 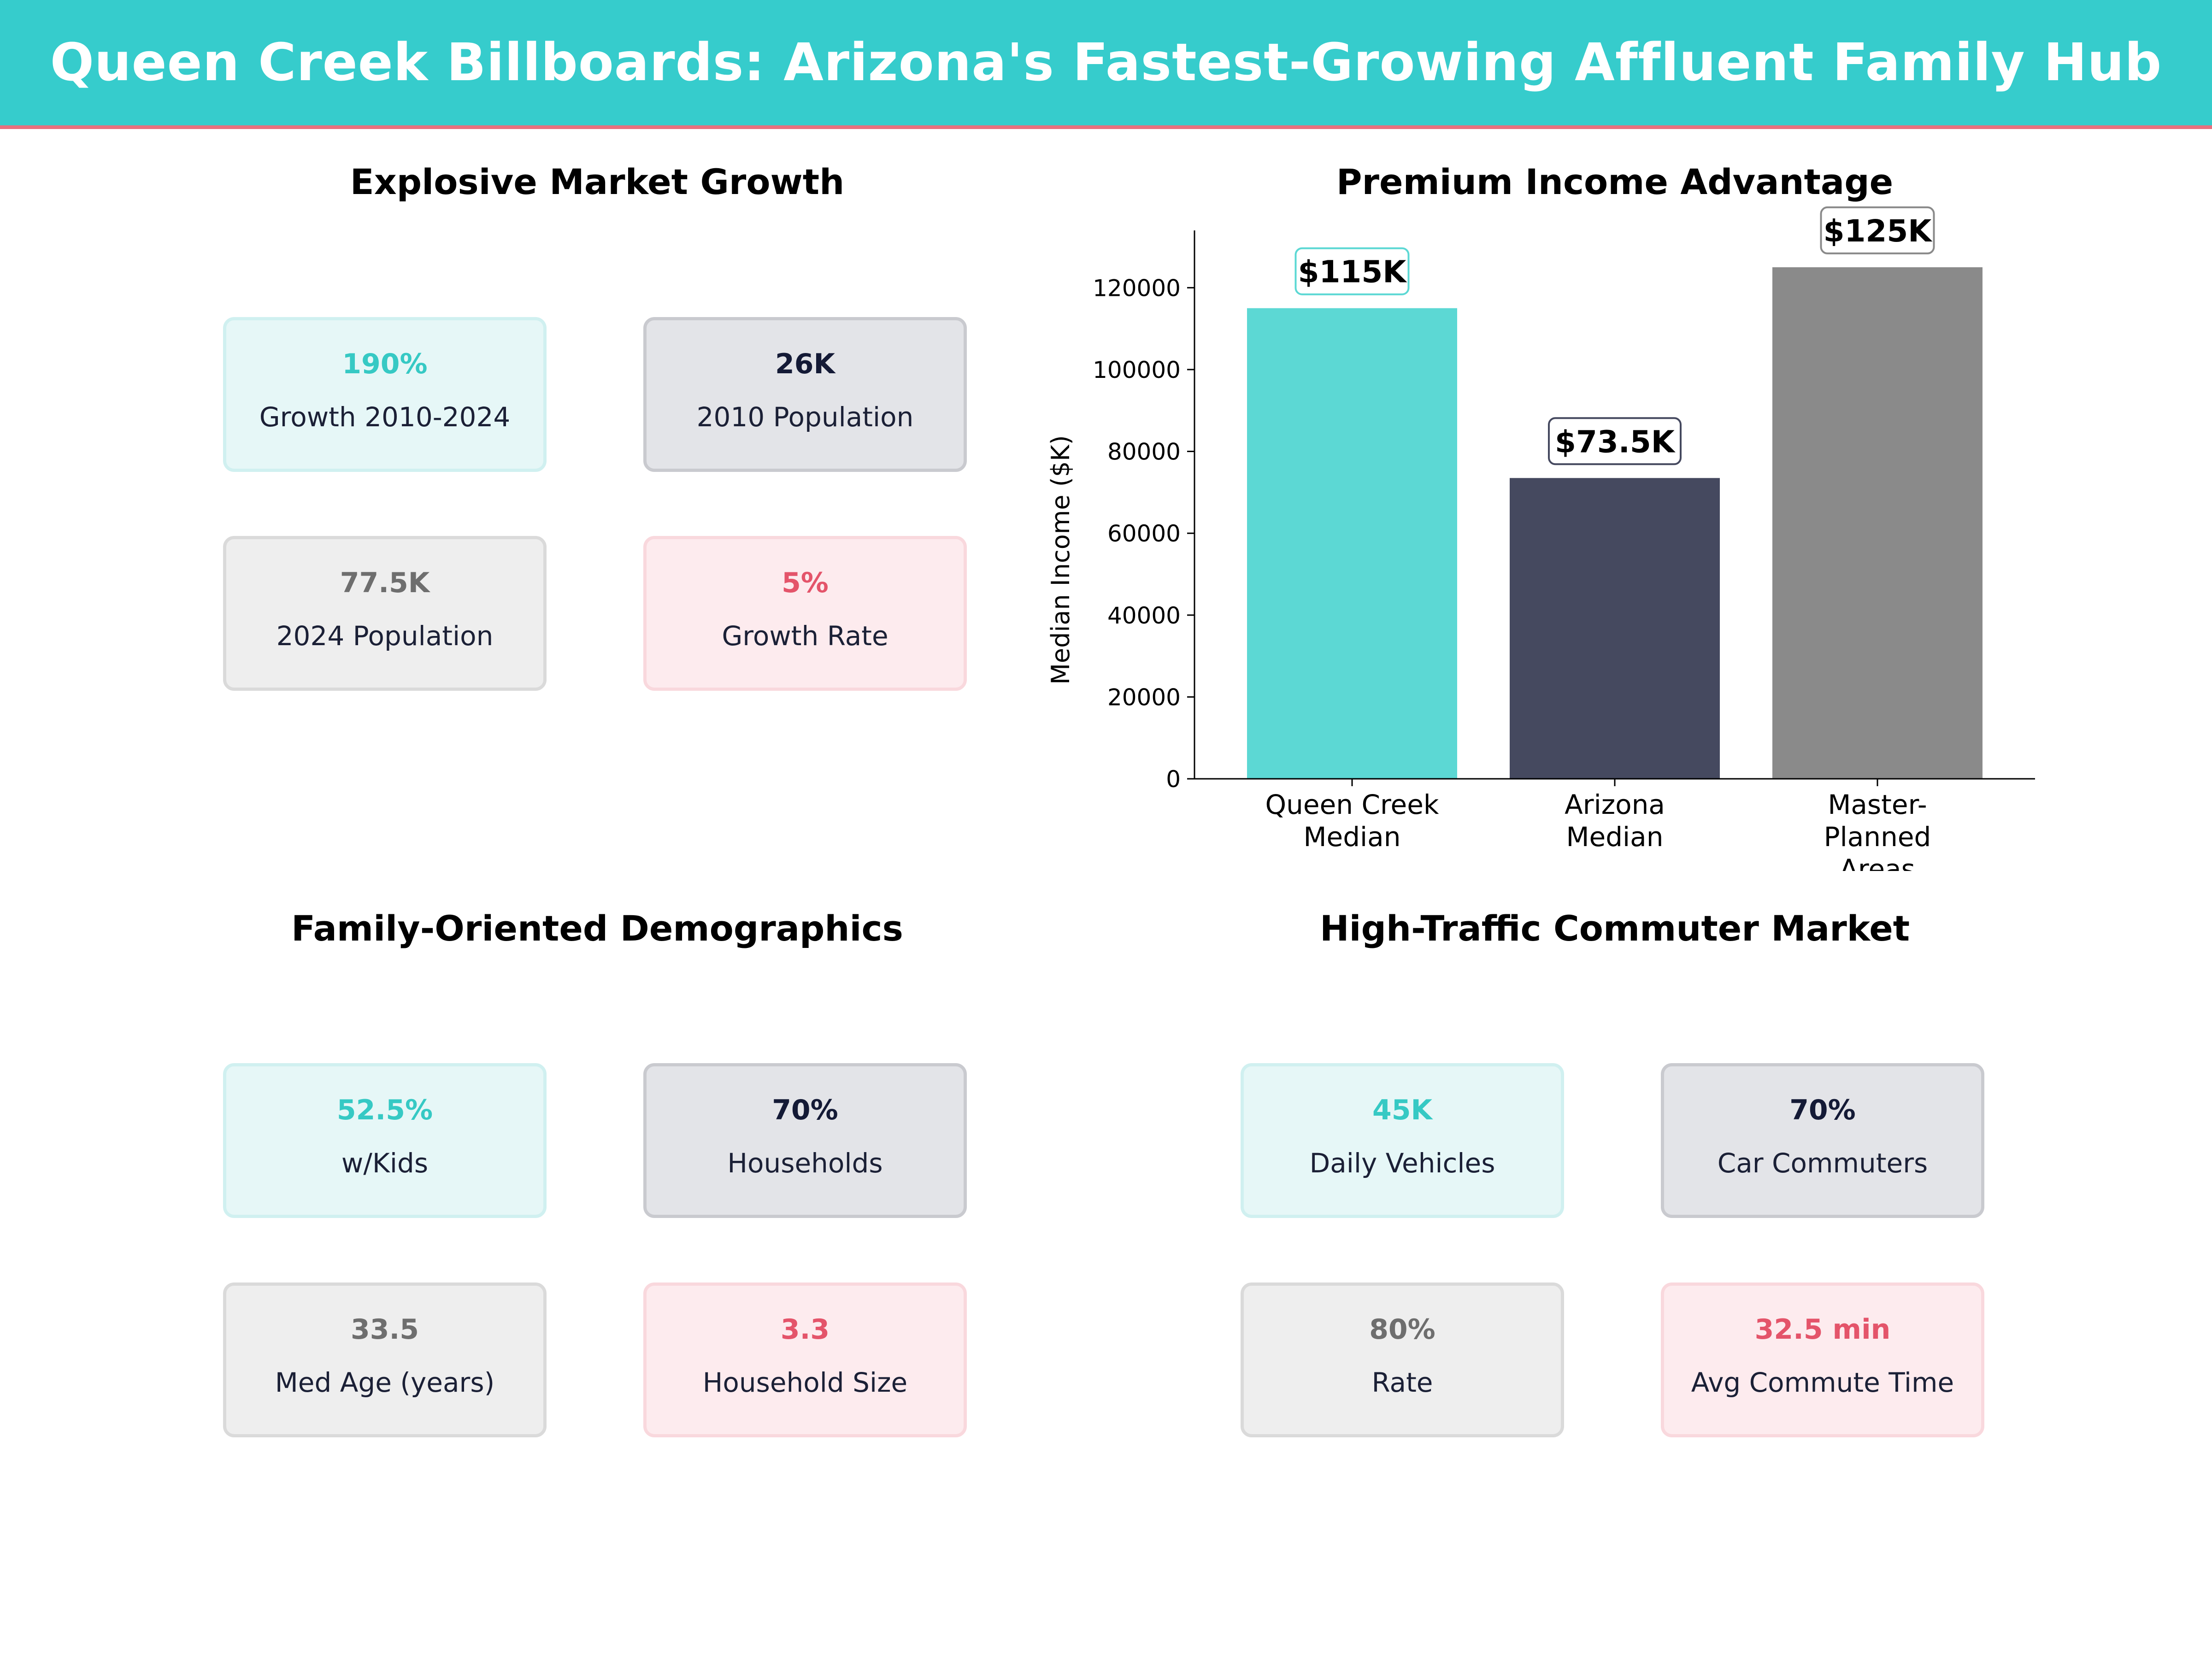 I want to click on income-section-title: Premium Income Advantage, so click(x=1615, y=181).